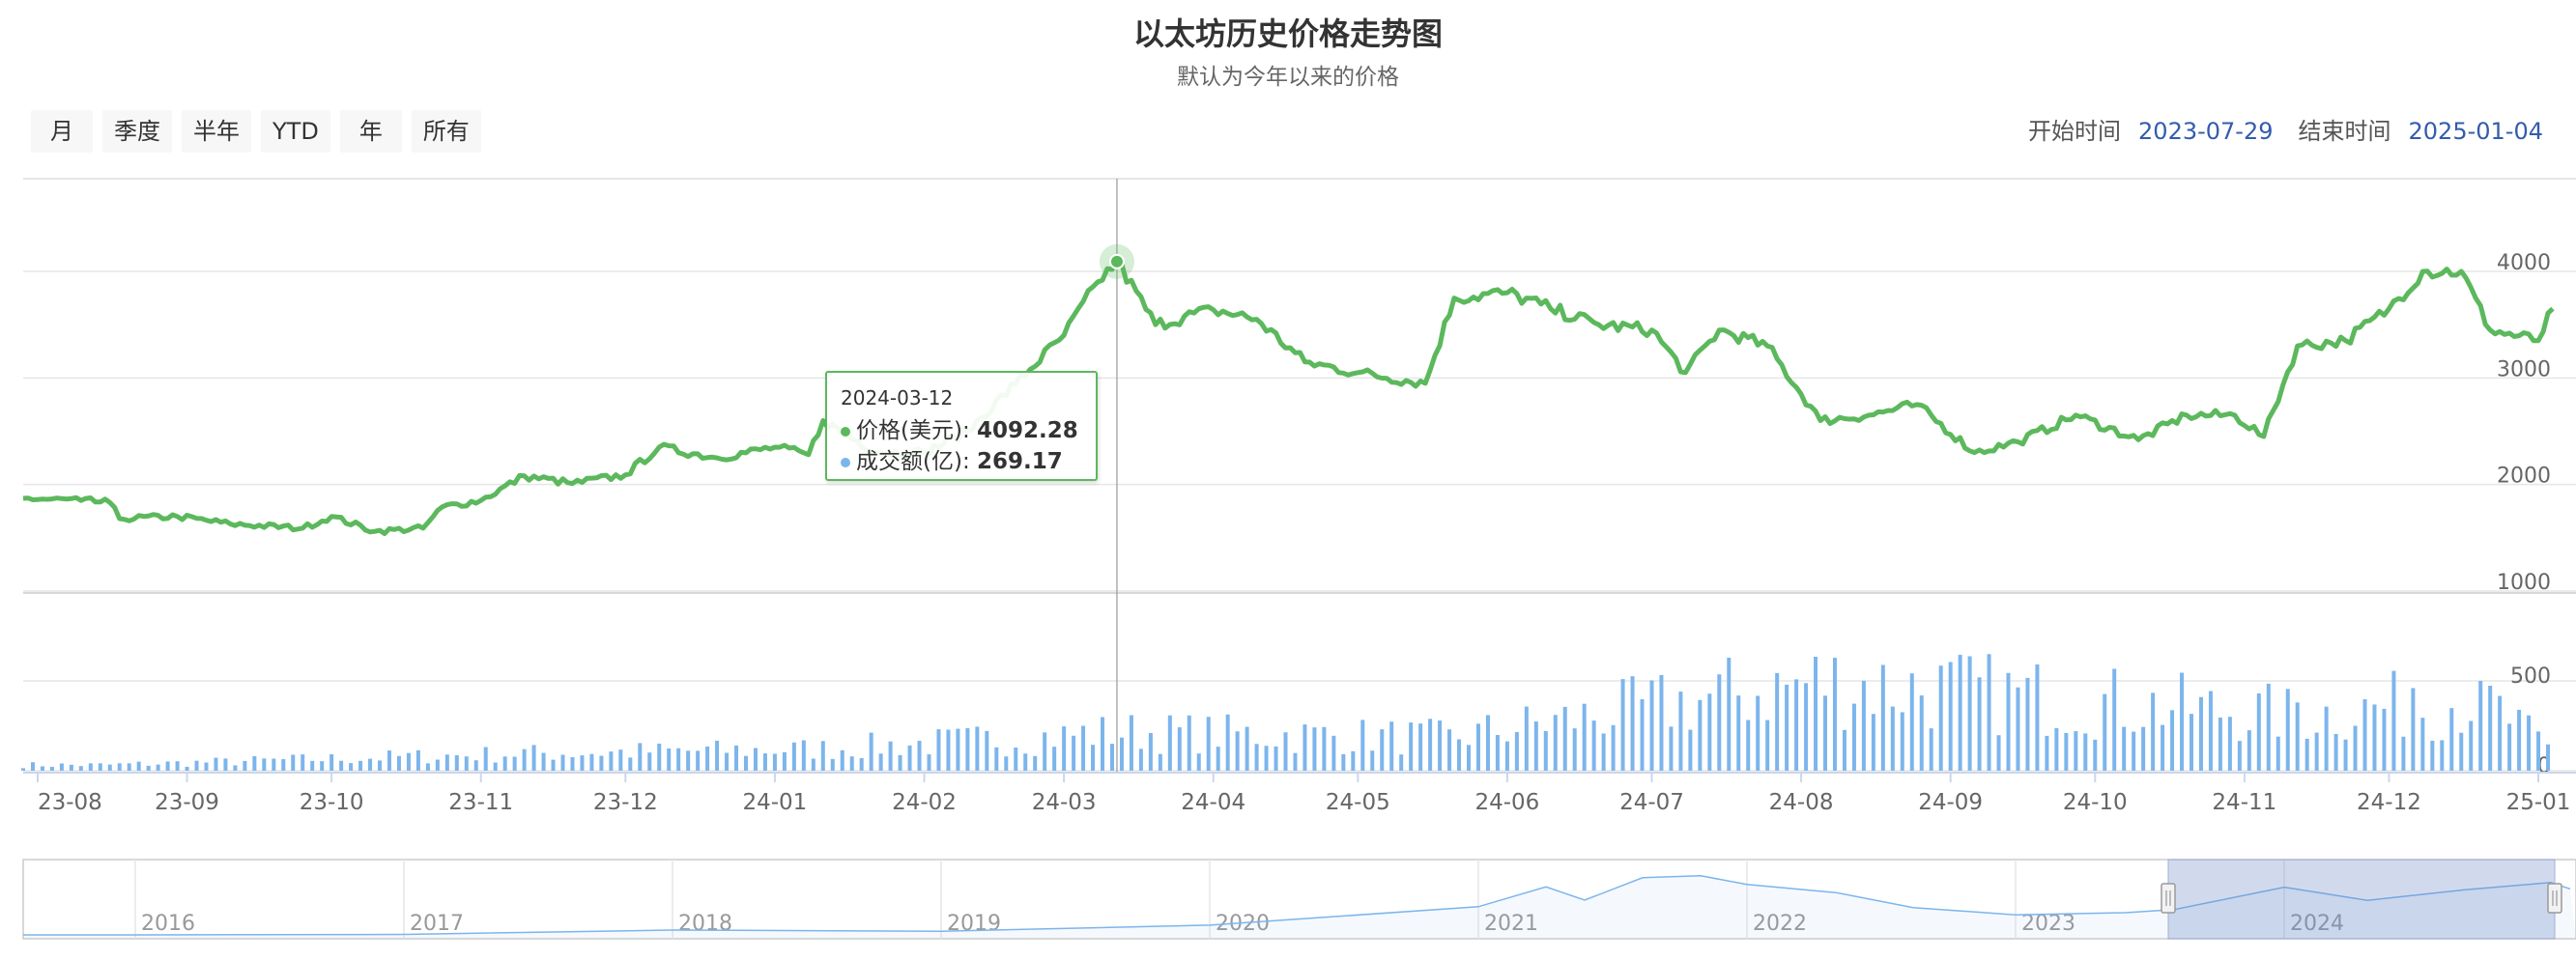  What do you see at coordinates (2555, 898) in the screenshot?
I see `navigator-right-handle` at bounding box center [2555, 898].